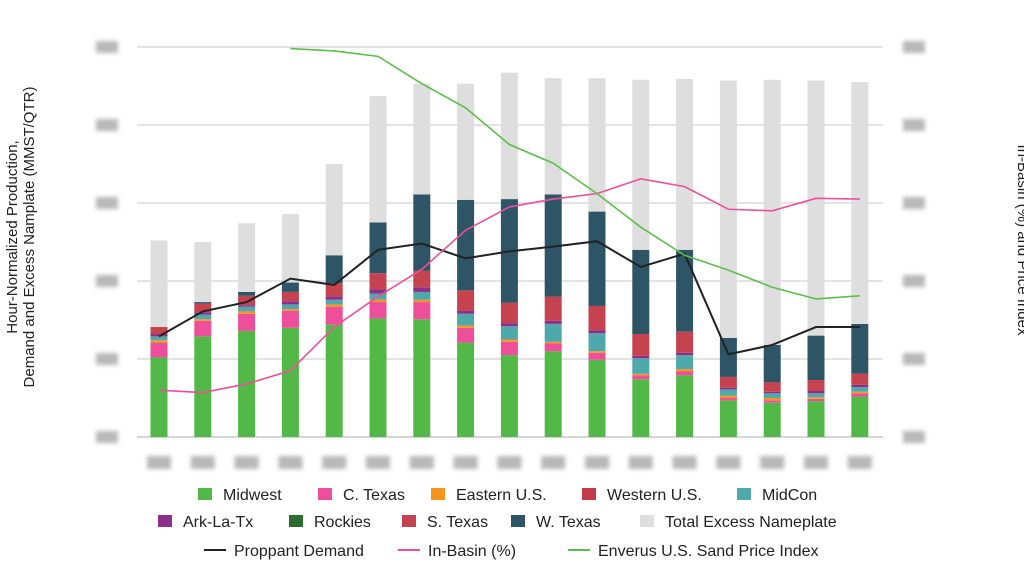 Image resolution: width=1024 pixels, height=570 pixels. What do you see at coordinates (284, 551) in the screenshot?
I see `legend-item: Proppant Demand` at bounding box center [284, 551].